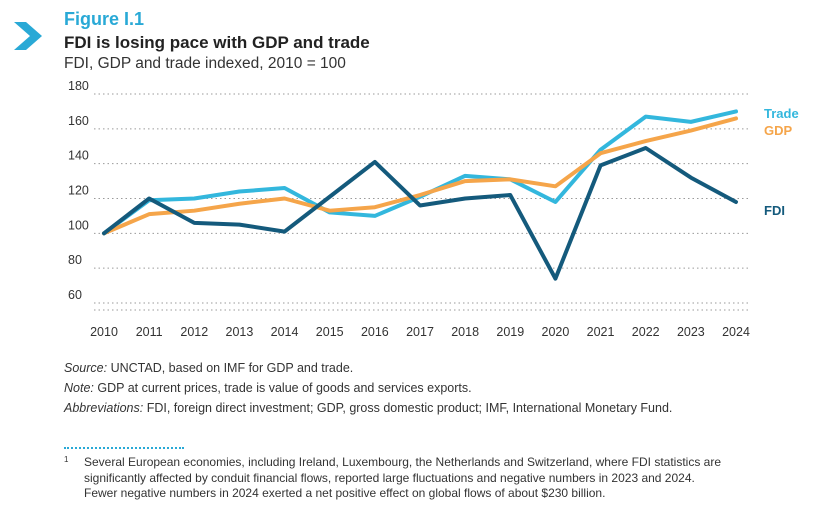  Describe the element at coordinates (778, 130) in the screenshot. I see `legend-label-gdp: GDP` at that location.